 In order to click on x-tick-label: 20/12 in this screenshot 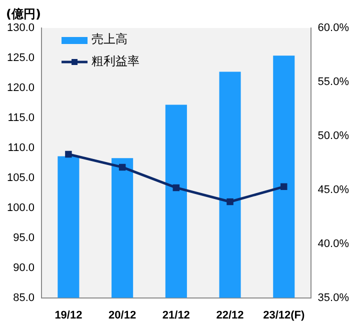, I will do `click(122, 315)`.